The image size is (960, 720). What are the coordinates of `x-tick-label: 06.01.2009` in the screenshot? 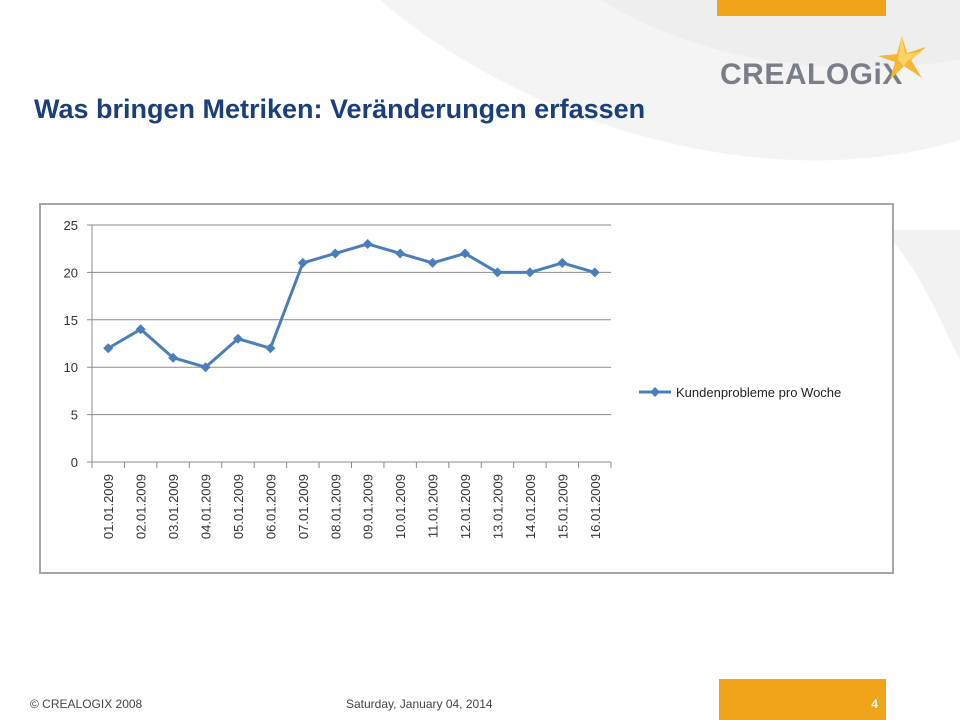 It's located at (270, 506).